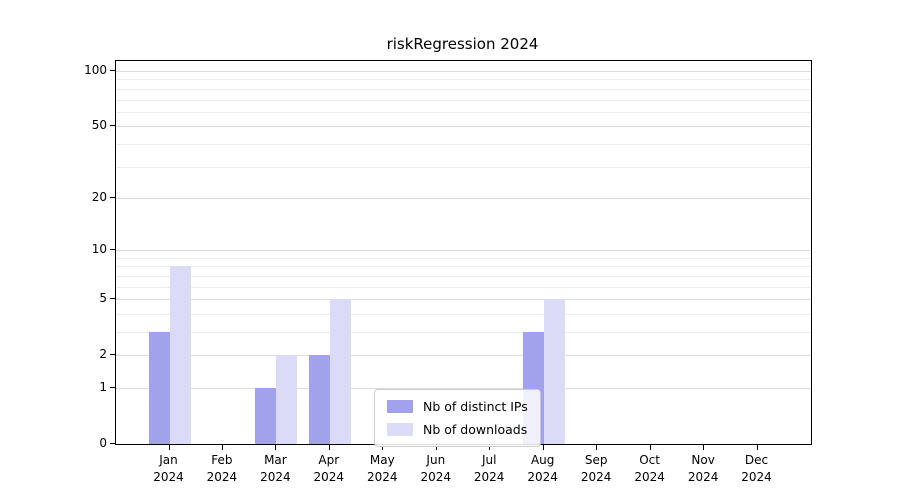 The image size is (900, 500). I want to click on legend-entry-downloads: Nb of downloads, so click(457, 429).